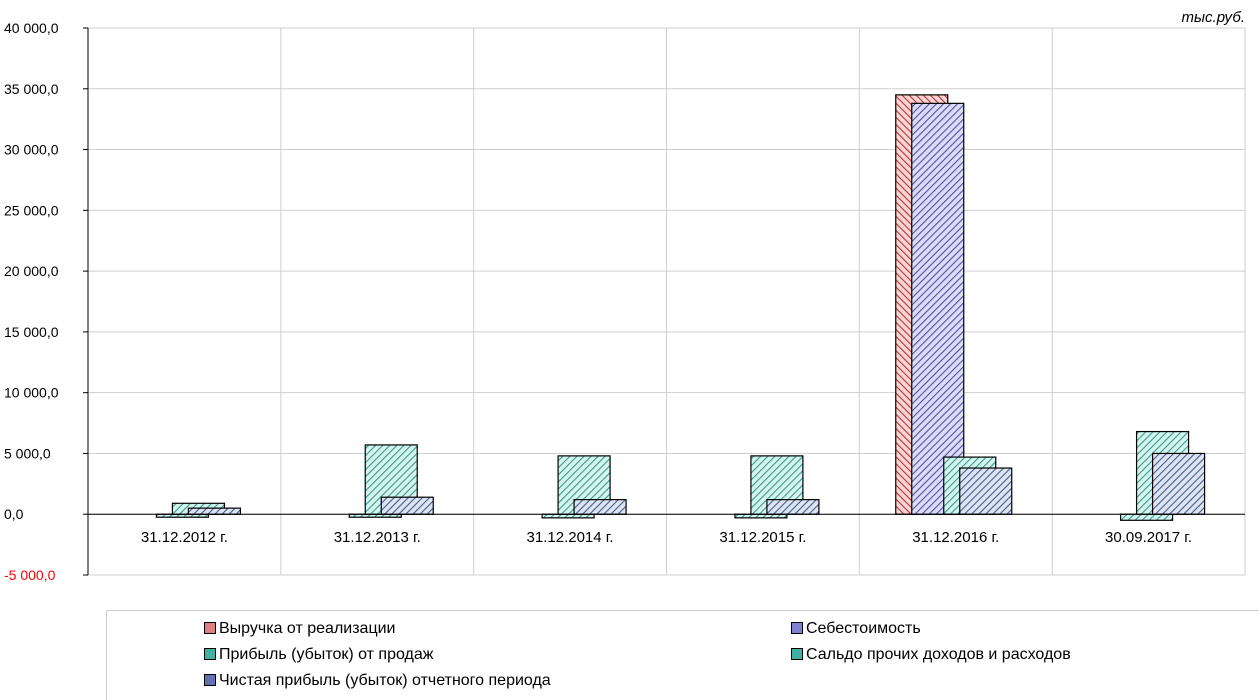 The height and width of the screenshot is (700, 1259). What do you see at coordinates (31, 393) in the screenshot?
I see `y-tick-label: 10 000,0` at bounding box center [31, 393].